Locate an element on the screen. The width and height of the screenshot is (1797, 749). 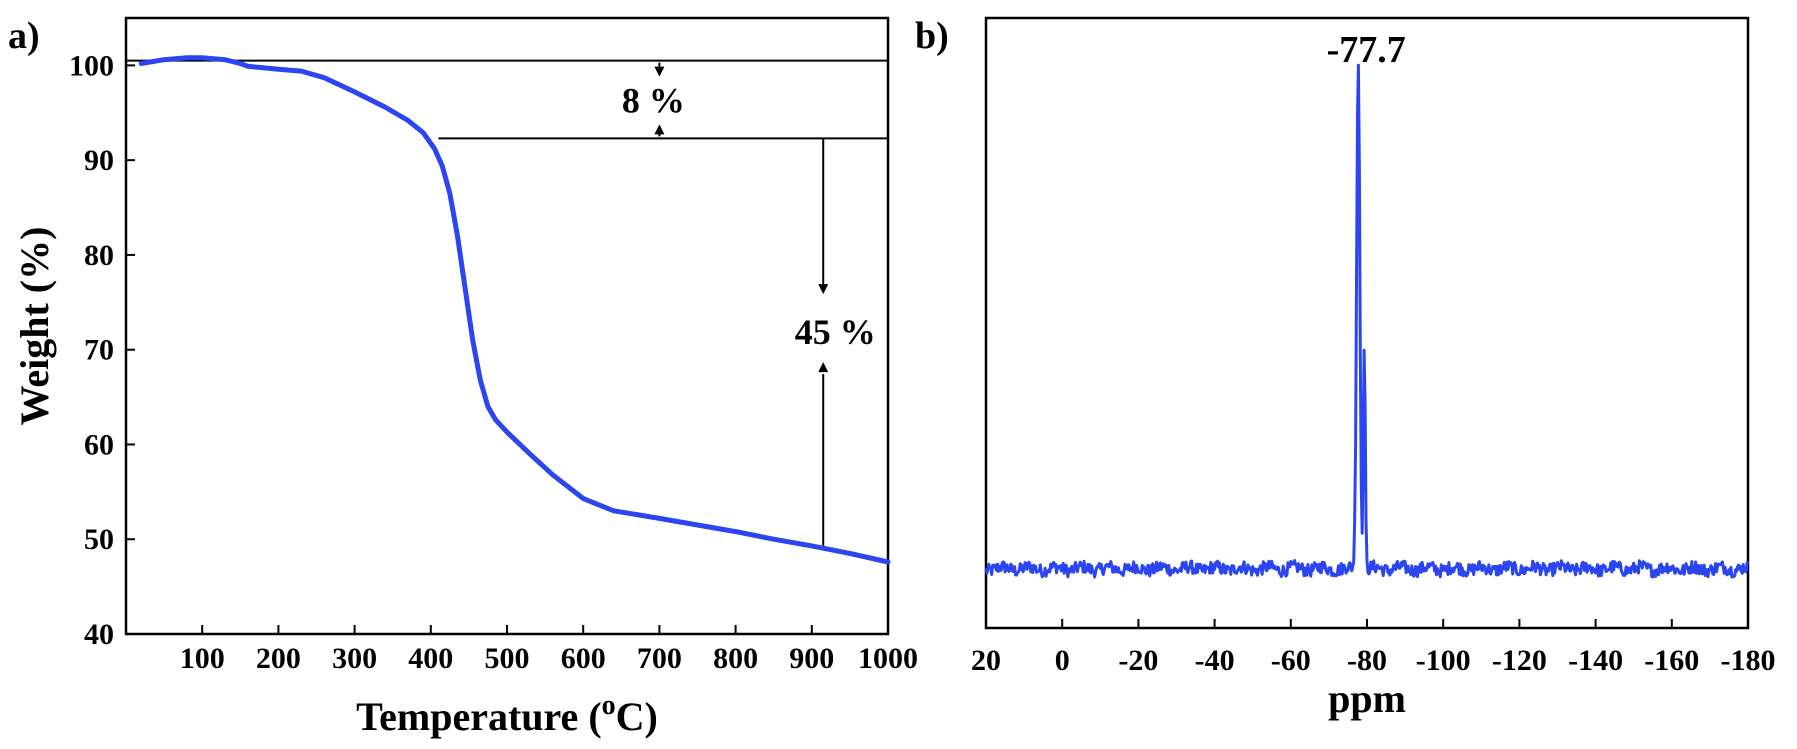
nmr-x-ticks: 20 0 -20 -40 -60 -80 -100 -120 -140 -160 -180 is located at coordinates (1373, 648).